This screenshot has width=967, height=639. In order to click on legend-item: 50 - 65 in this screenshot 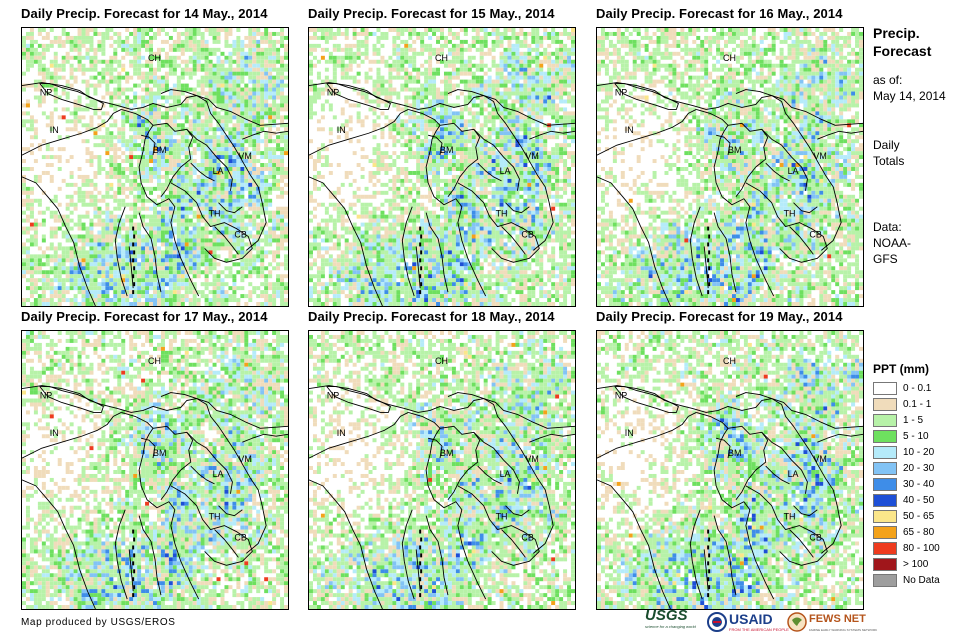, I will do `click(919, 516)`.